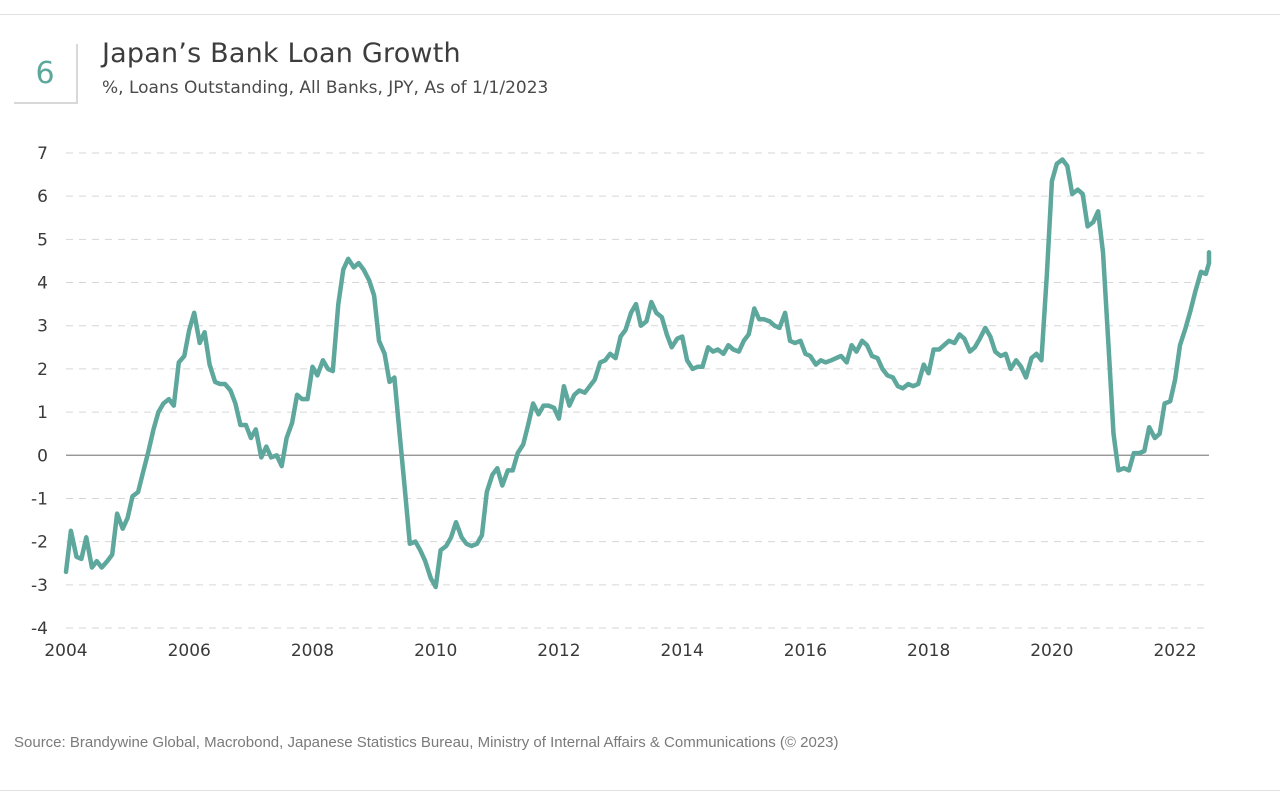 This screenshot has height=805, width=1280. Describe the element at coordinates (39, 629) in the screenshot. I see `y-tick-label: -4` at that location.